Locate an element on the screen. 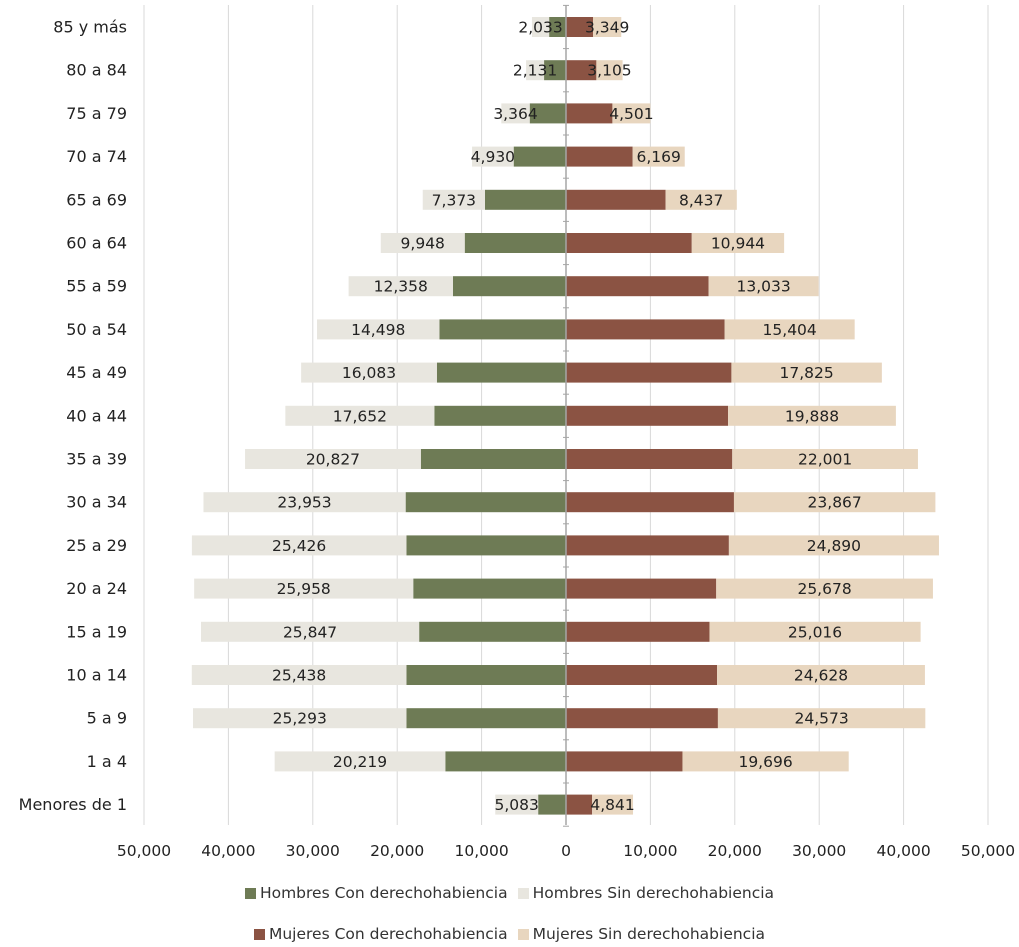  legend-swatch-mujeres-con is located at coordinates (259, 934).